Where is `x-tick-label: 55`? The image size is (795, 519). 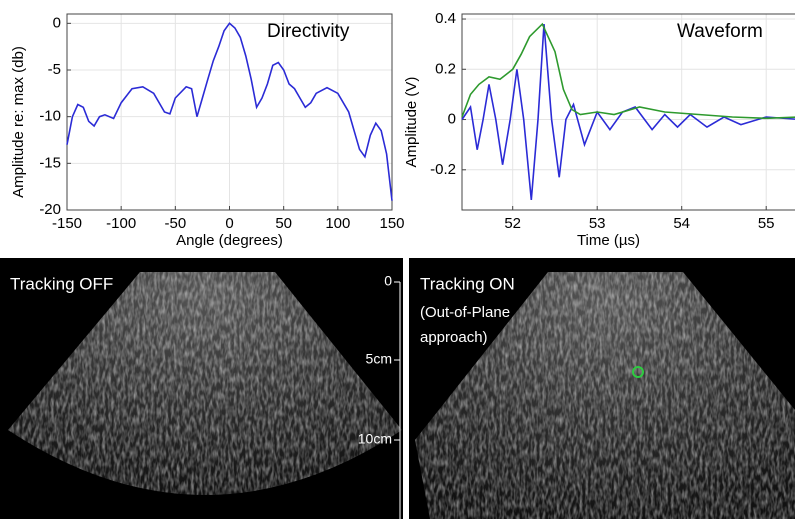
x-tick-label: 55 is located at coordinates (766, 223).